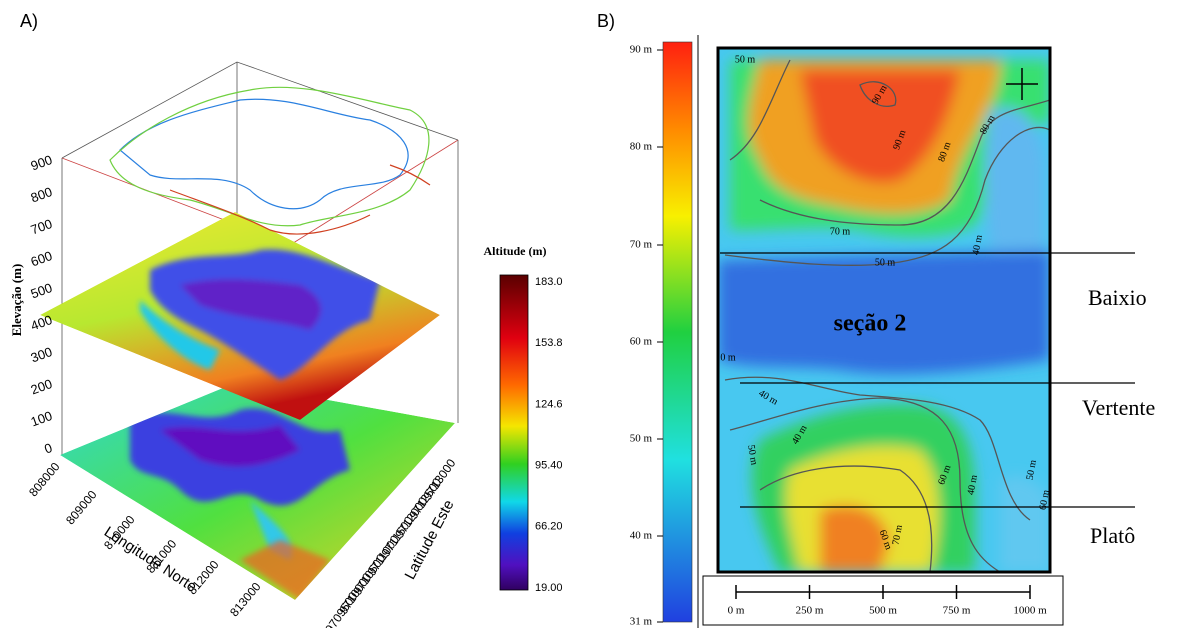 The height and width of the screenshot is (628, 1200). Describe the element at coordinates (42, 355) in the screenshot. I see `z-tick-label: 300` at that location.